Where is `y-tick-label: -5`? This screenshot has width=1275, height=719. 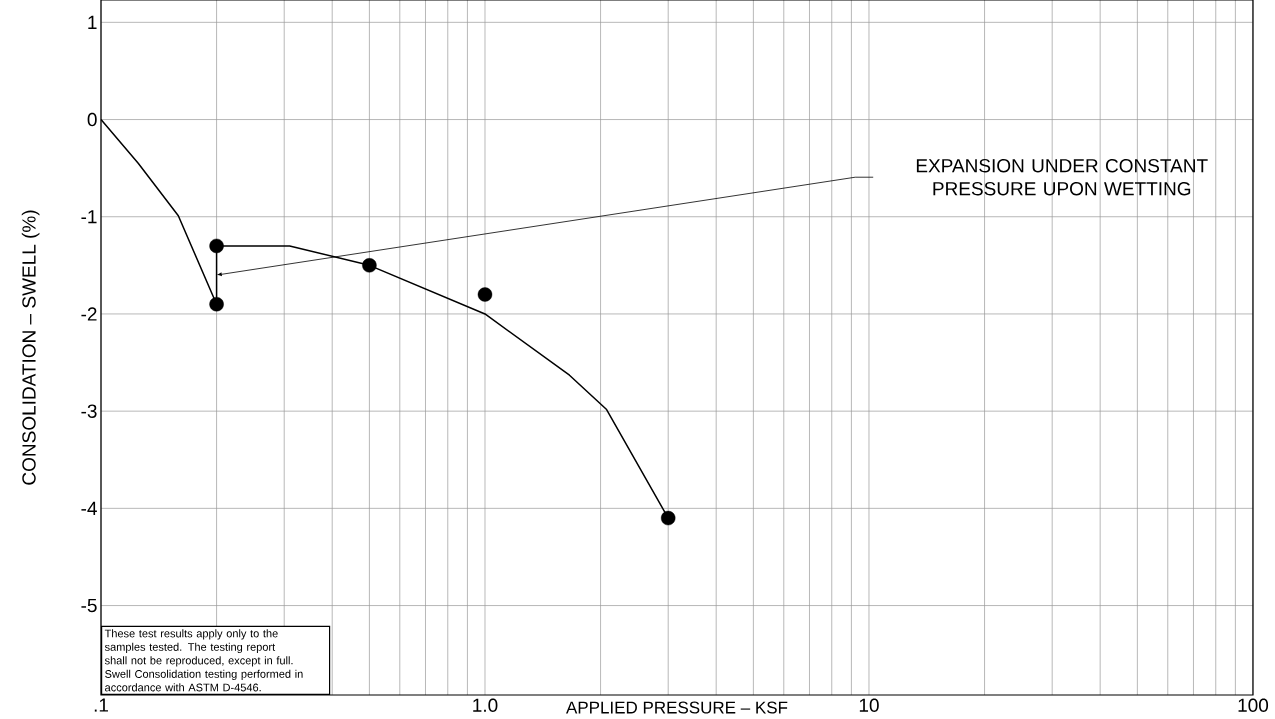
y-tick-label: -5 is located at coordinates (89, 605).